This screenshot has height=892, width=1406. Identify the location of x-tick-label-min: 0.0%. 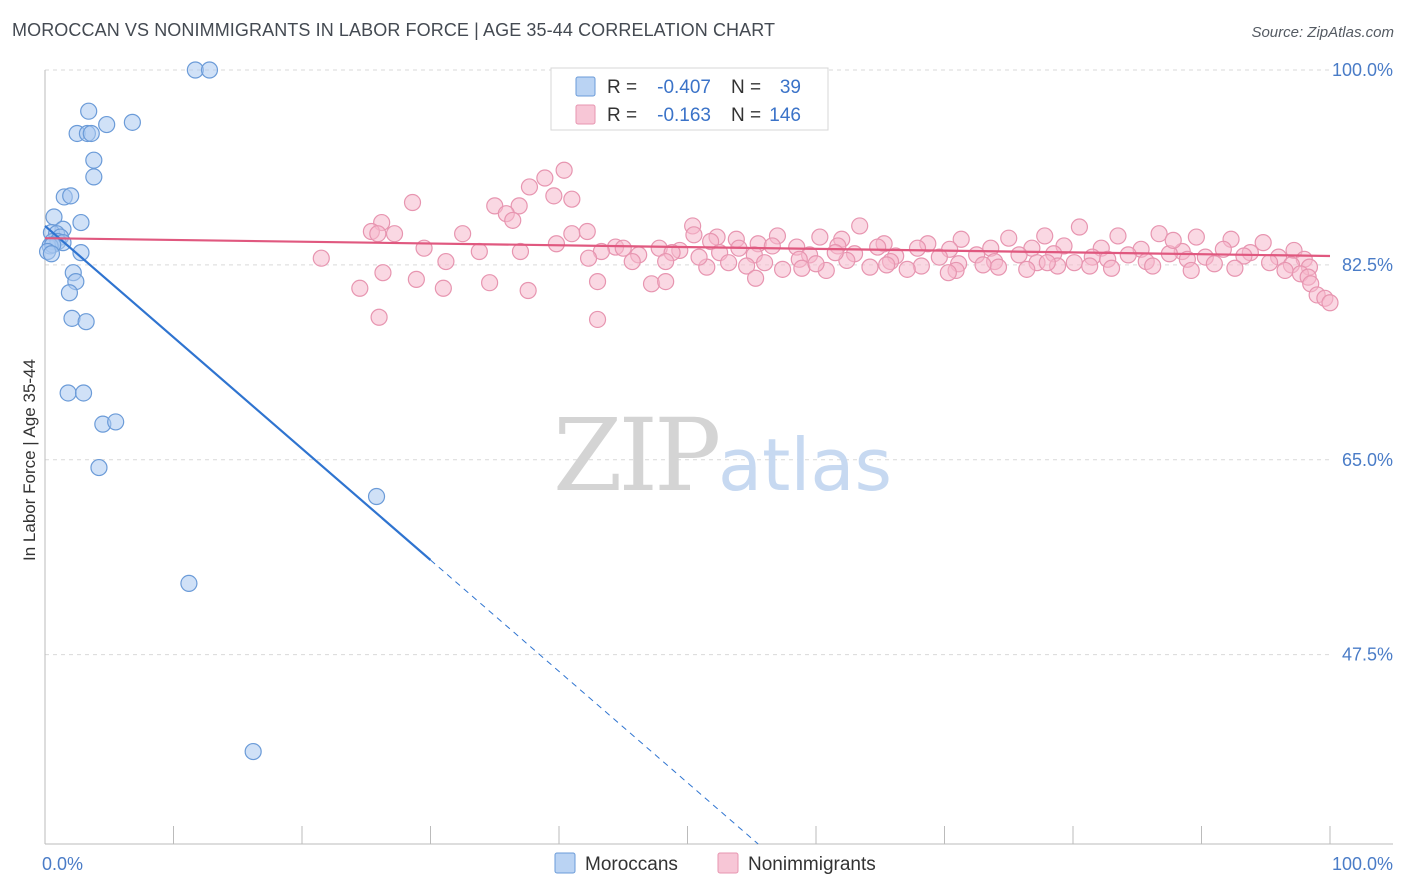
(62, 864).